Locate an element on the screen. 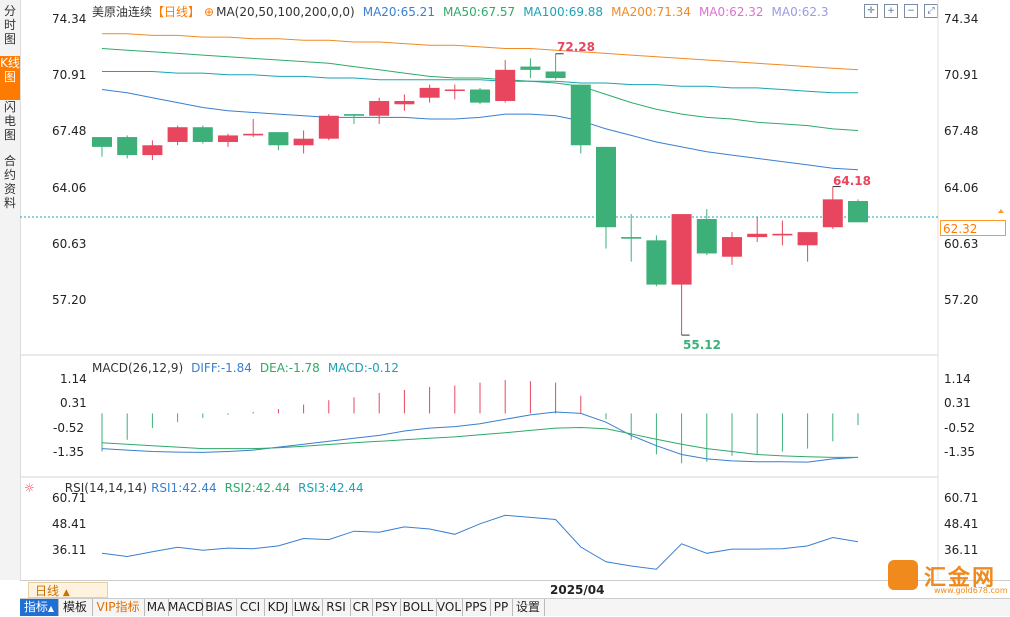 Image resolution: width=1010 pixels, height=617 pixels. ma100-value: MA100:69.88 is located at coordinates (563, 12).